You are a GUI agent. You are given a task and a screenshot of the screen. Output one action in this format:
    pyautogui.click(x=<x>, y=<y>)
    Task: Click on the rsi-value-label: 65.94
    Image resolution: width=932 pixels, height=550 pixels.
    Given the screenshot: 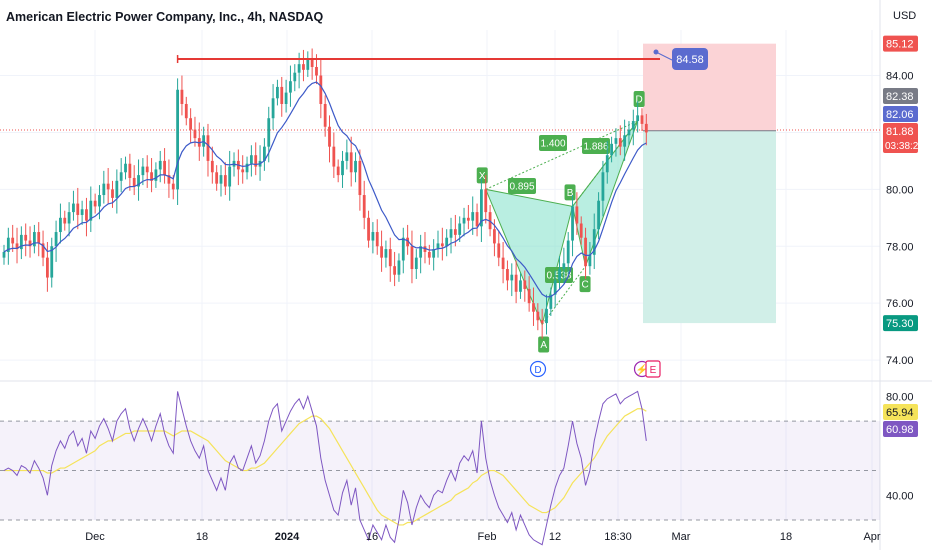 What is the action you would take?
    pyautogui.click(x=900, y=413)
    